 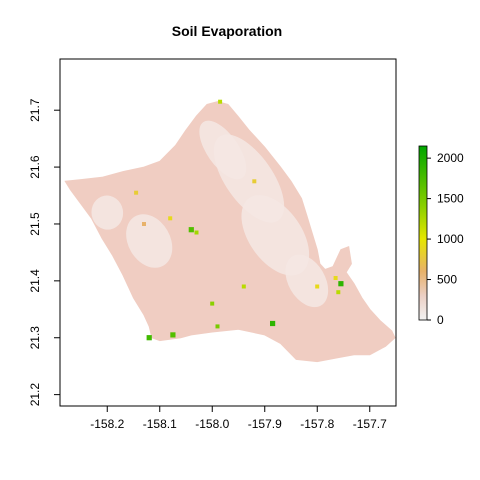 I want to click on legend-tick-label-0: 0, so click(x=440, y=320).